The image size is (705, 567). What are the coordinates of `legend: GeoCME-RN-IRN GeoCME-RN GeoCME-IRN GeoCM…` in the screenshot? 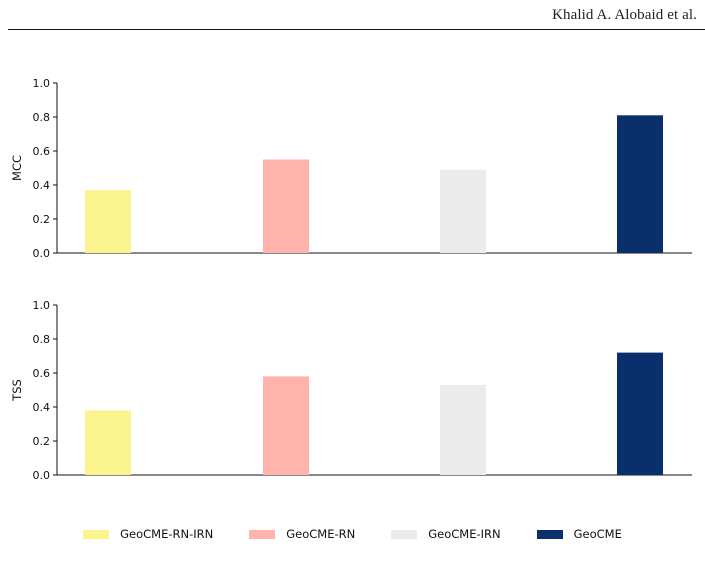 It's located at (352, 534).